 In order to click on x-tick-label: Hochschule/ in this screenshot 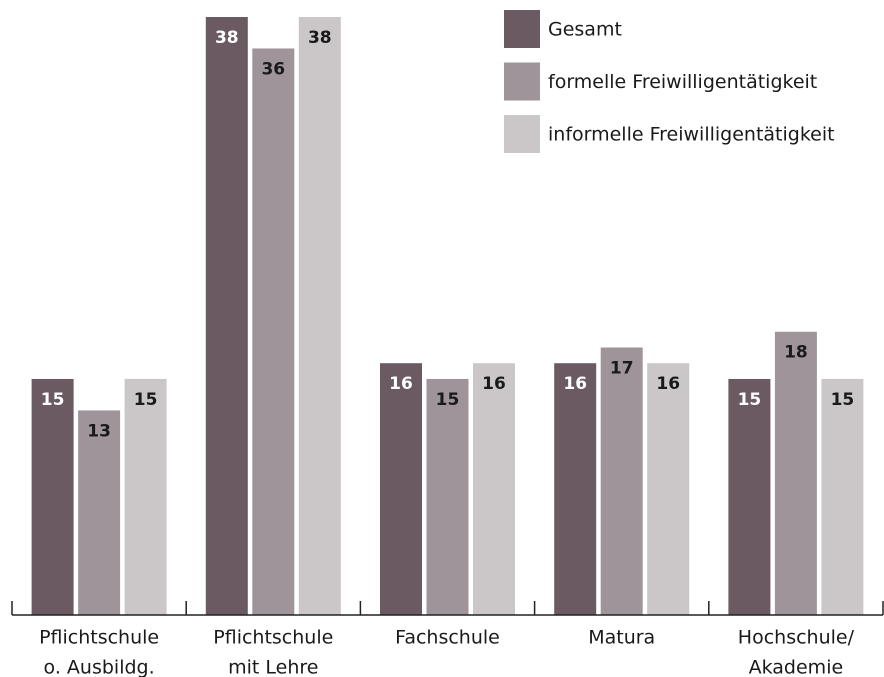, I will do `click(796, 638)`.